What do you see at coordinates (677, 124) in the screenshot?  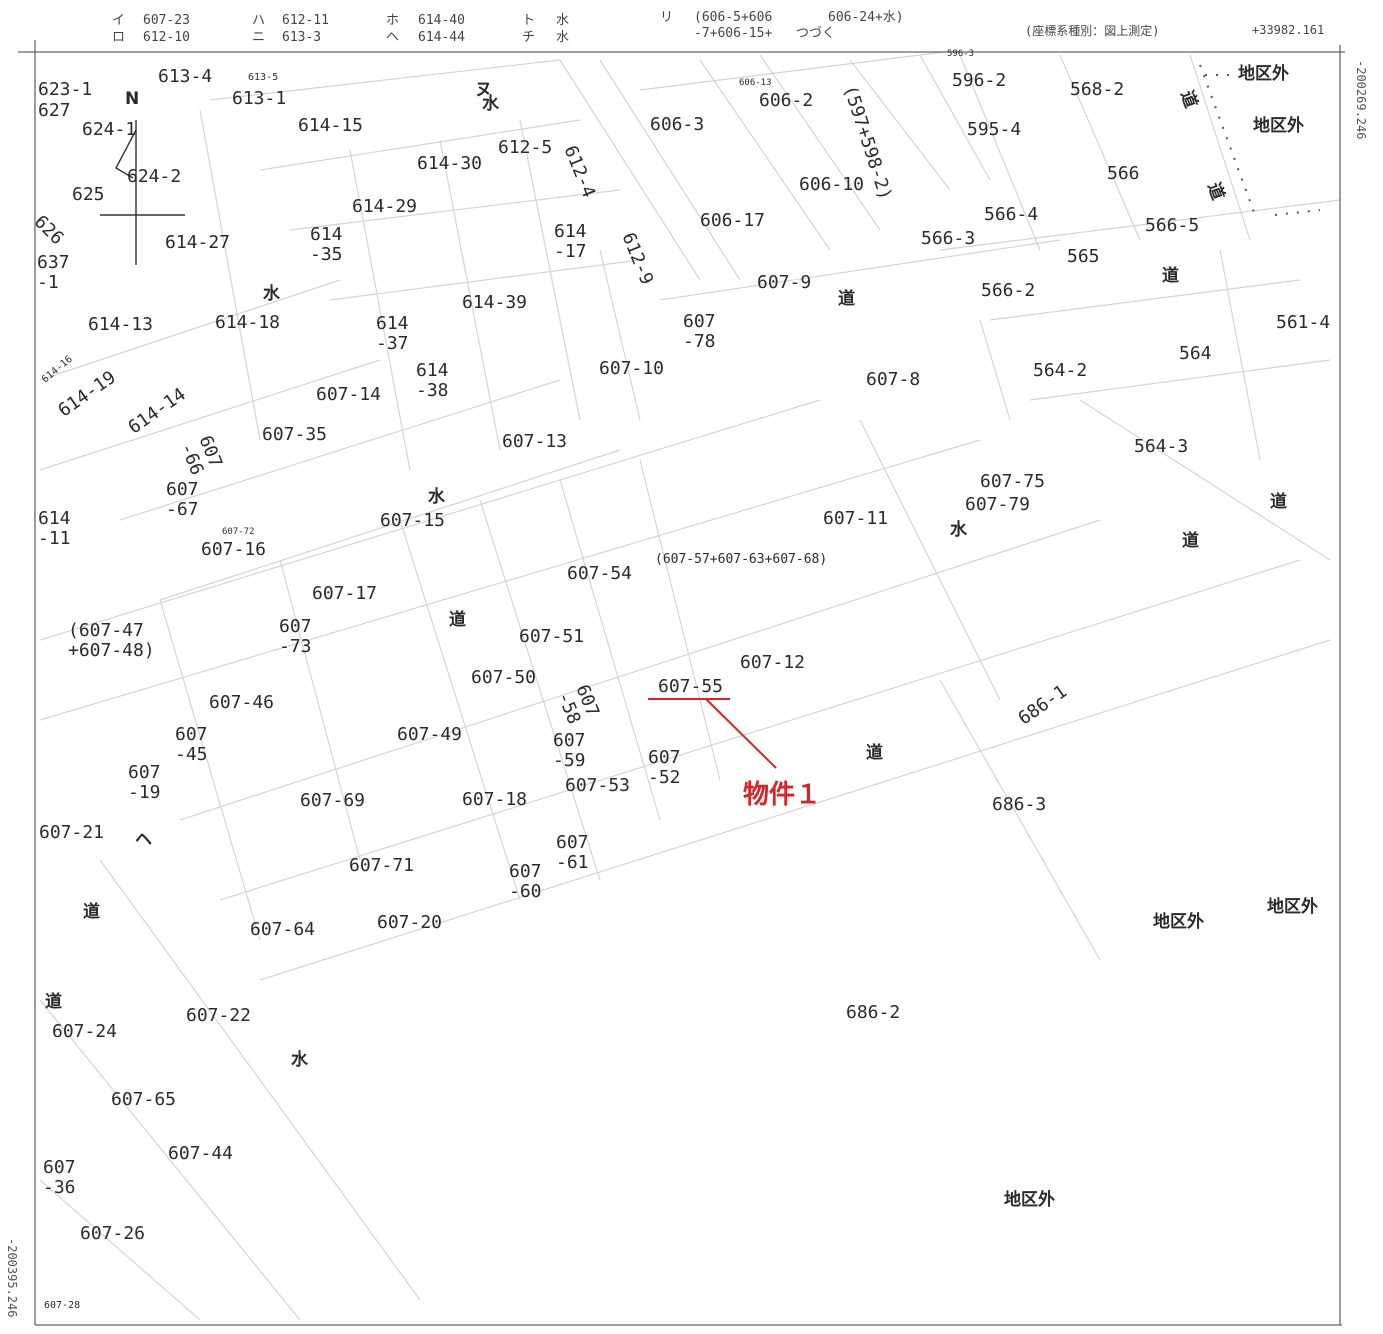 I see `parcel-number: 606-3` at bounding box center [677, 124].